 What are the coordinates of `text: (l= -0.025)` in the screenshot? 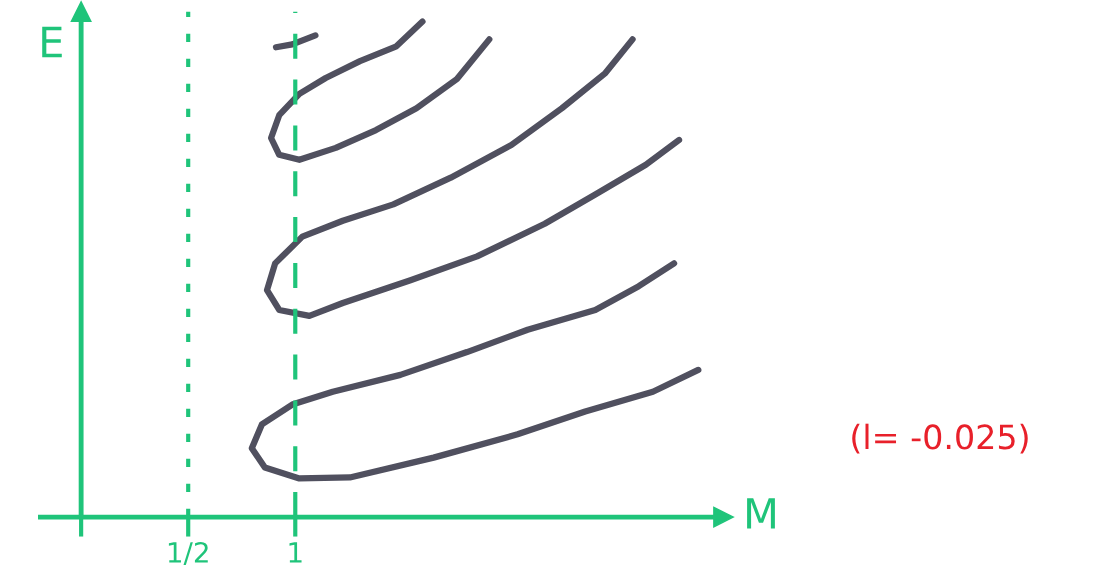 It's located at (940, 438).